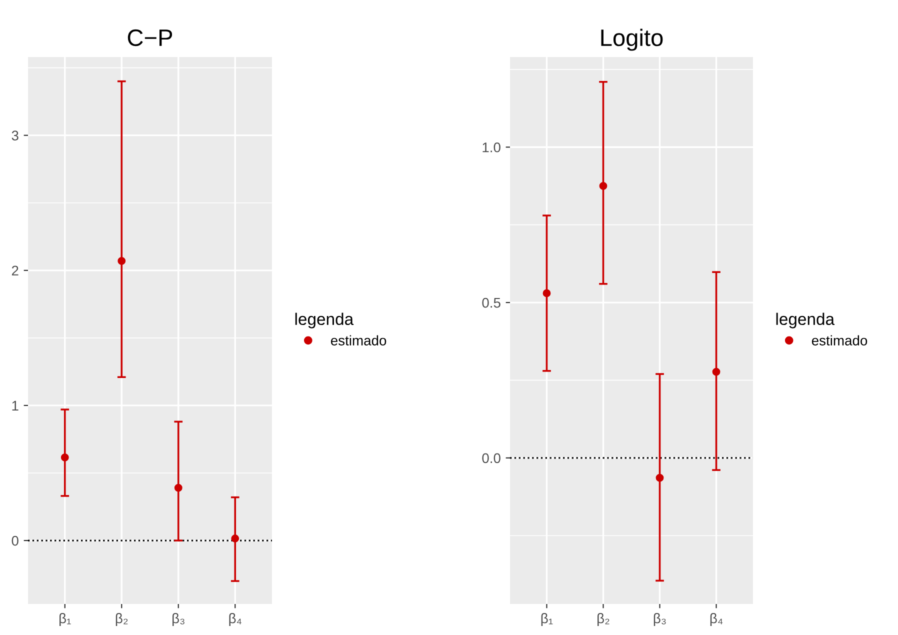 Image resolution: width=898 pixels, height=635 pixels. What do you see at coordinates (491, 458) in the screenshot?
I see `y-tick-label: 0.0` at bounding box center [491, 458].